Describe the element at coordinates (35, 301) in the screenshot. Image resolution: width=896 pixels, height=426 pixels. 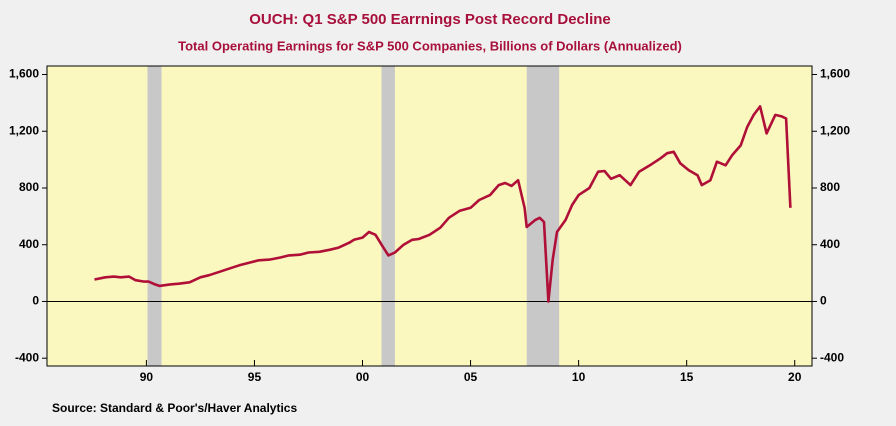
I see `y-tick-label: 0` at that location.